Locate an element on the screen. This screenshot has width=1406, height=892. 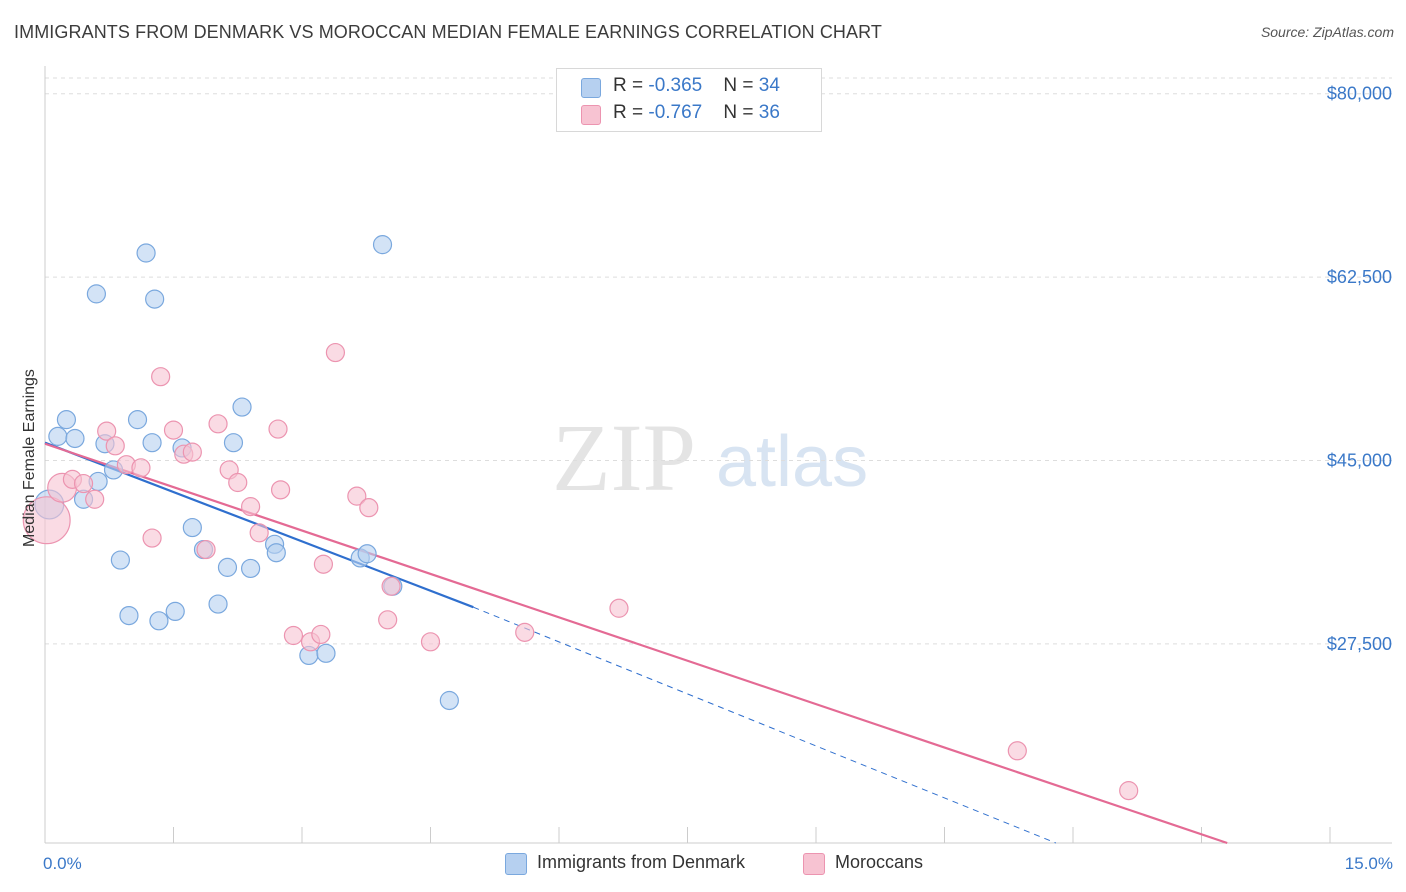
legend-text-moroccans: R = -0.767 N = 36 is located at coordinates (696, 113).